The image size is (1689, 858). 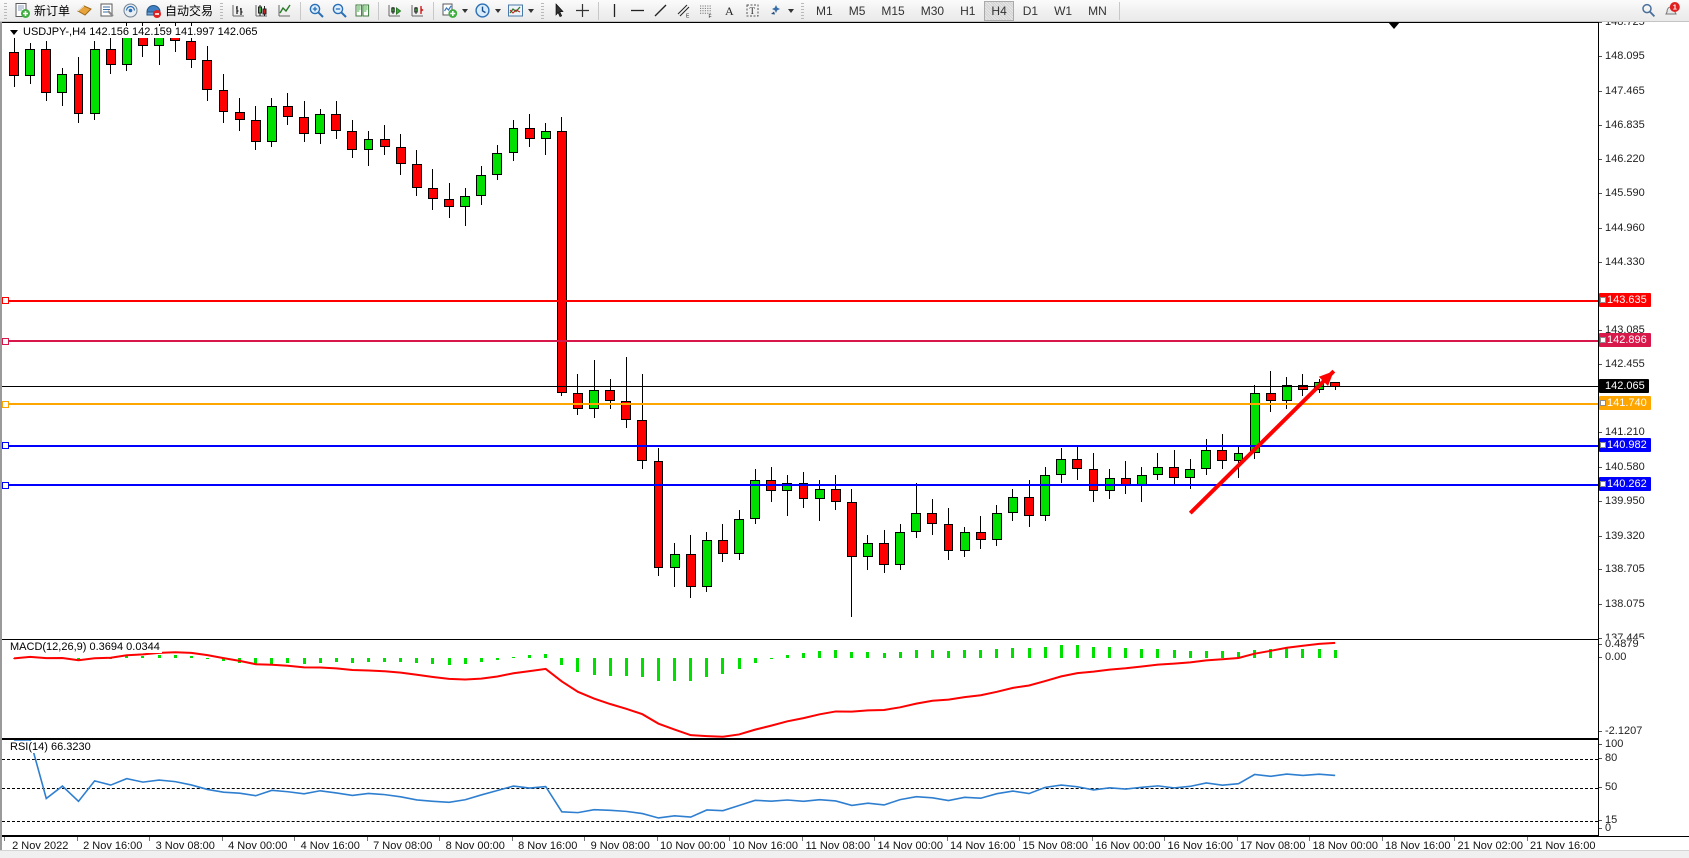 I want to click on timeframe-m1: M1, so click(x=824, y=10).